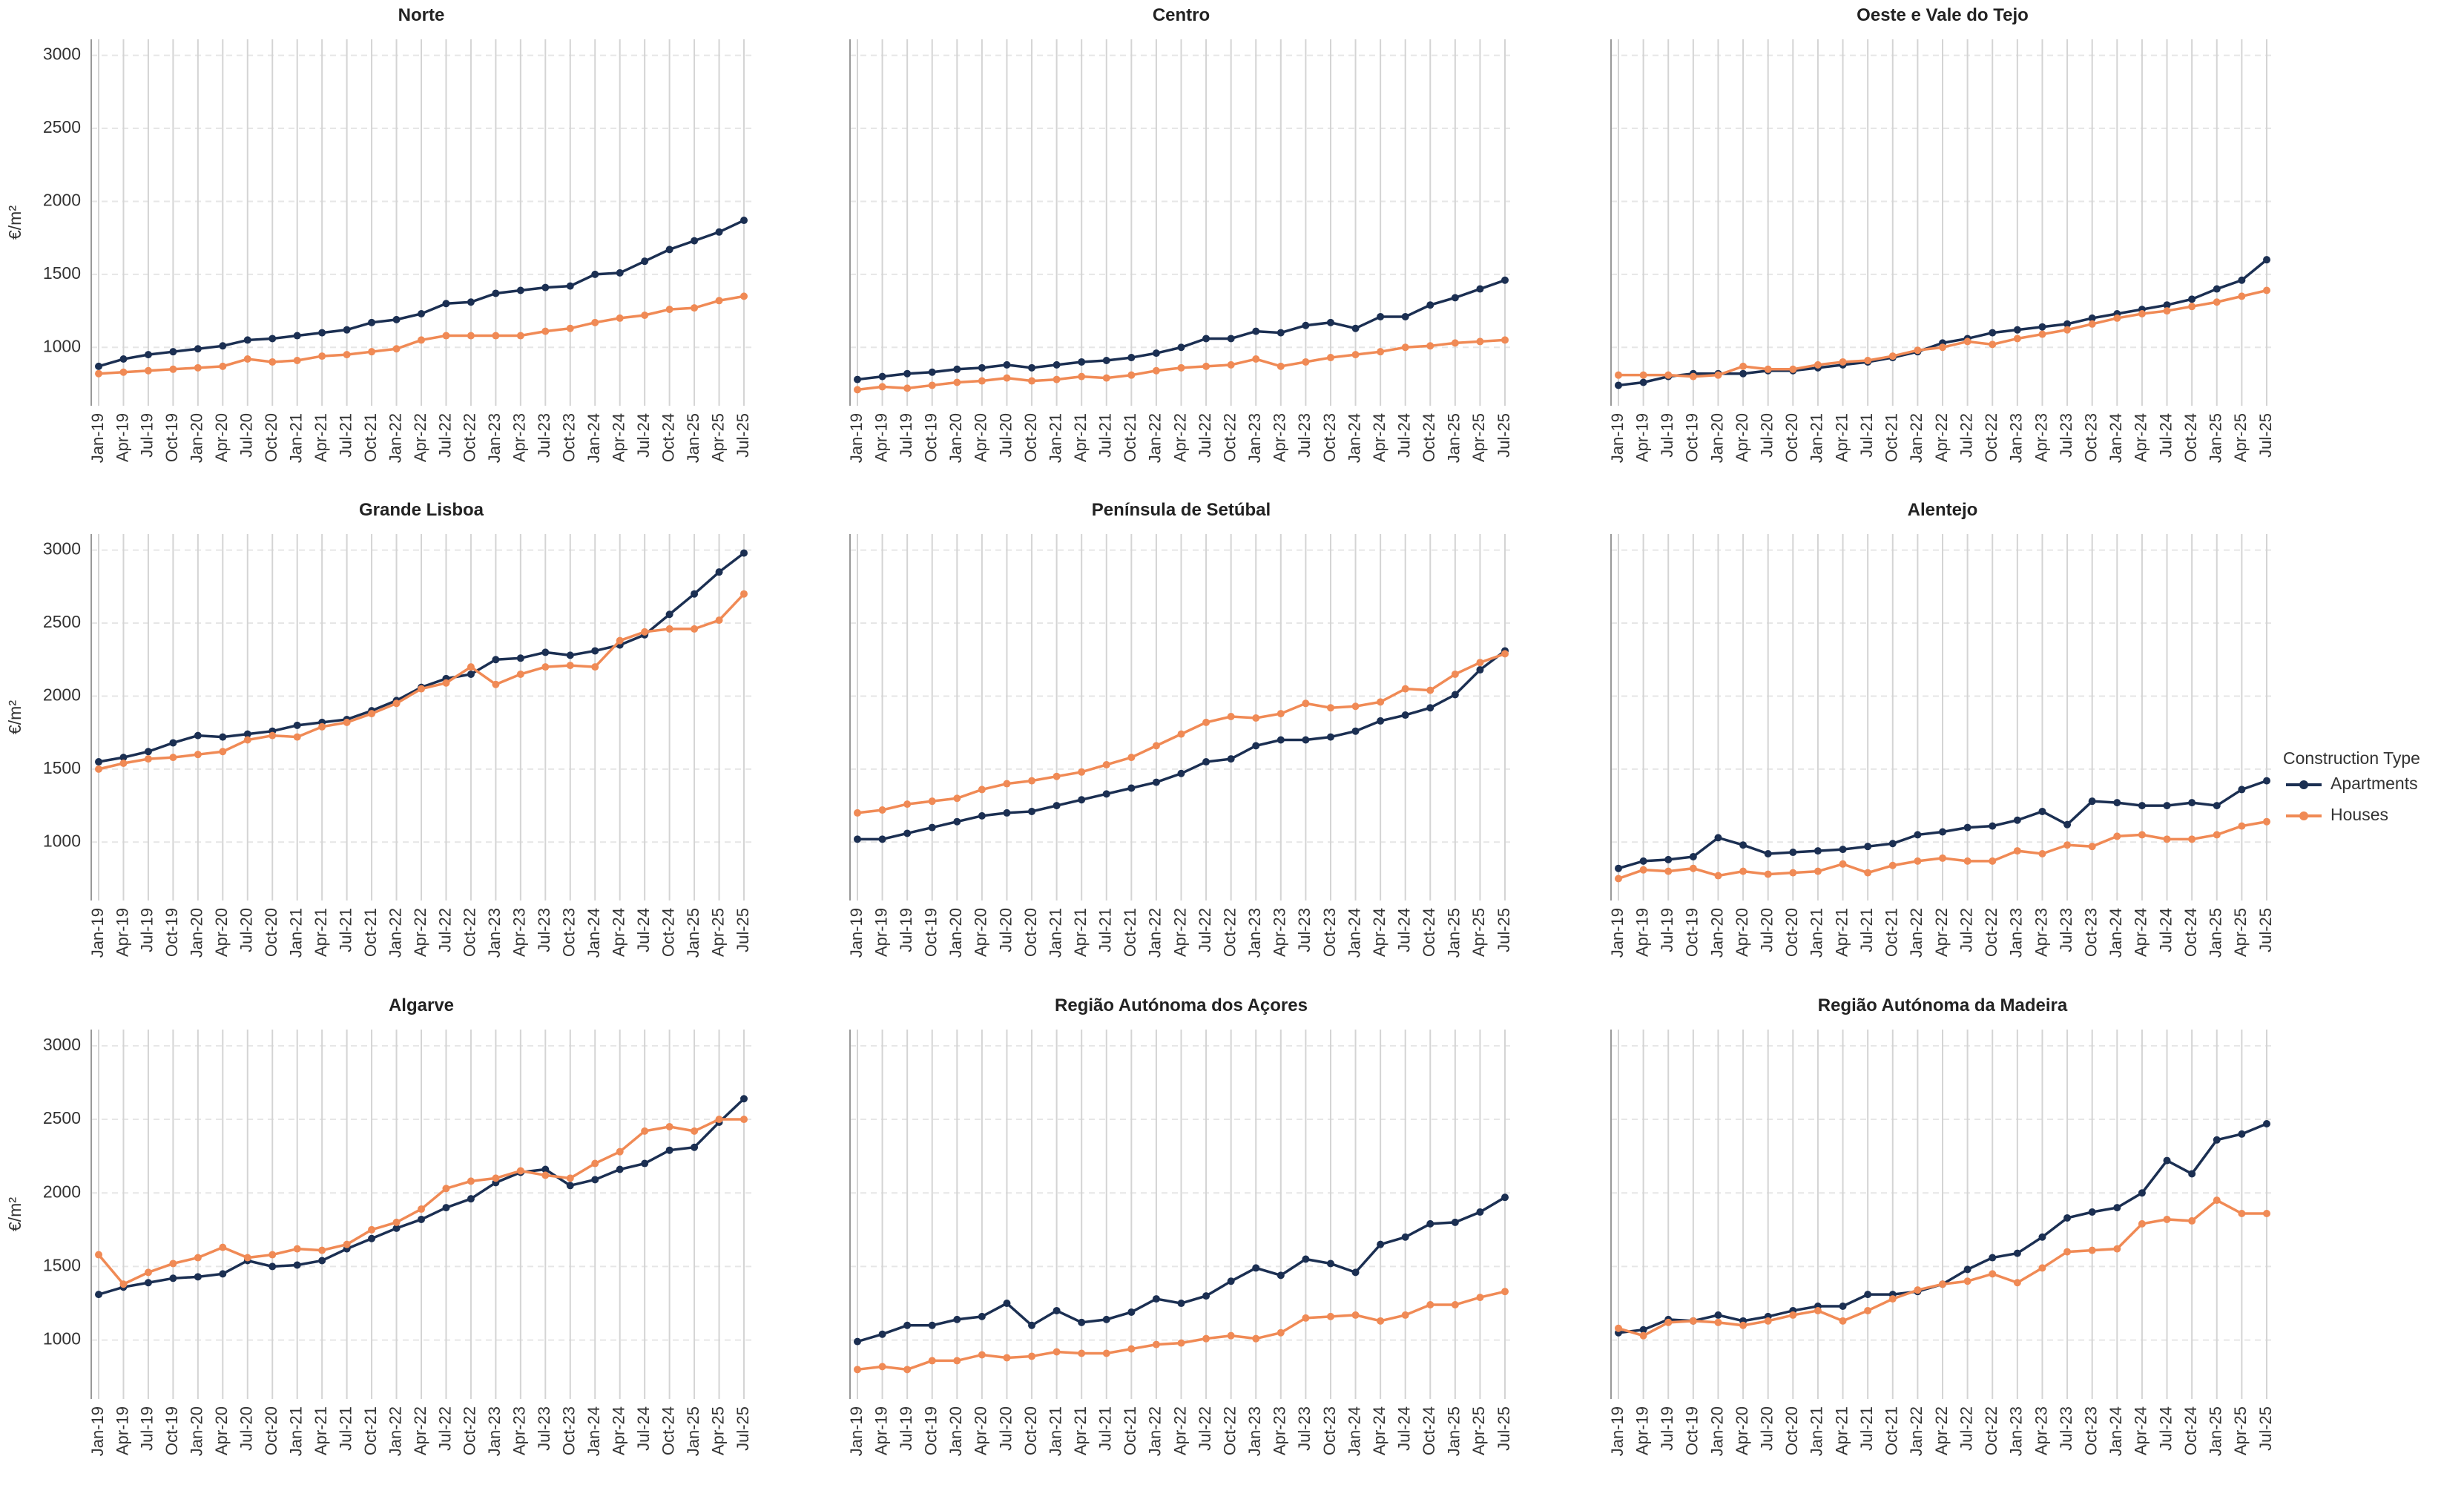  I want to click on y-tick-label: 1000, so click(62, 345).